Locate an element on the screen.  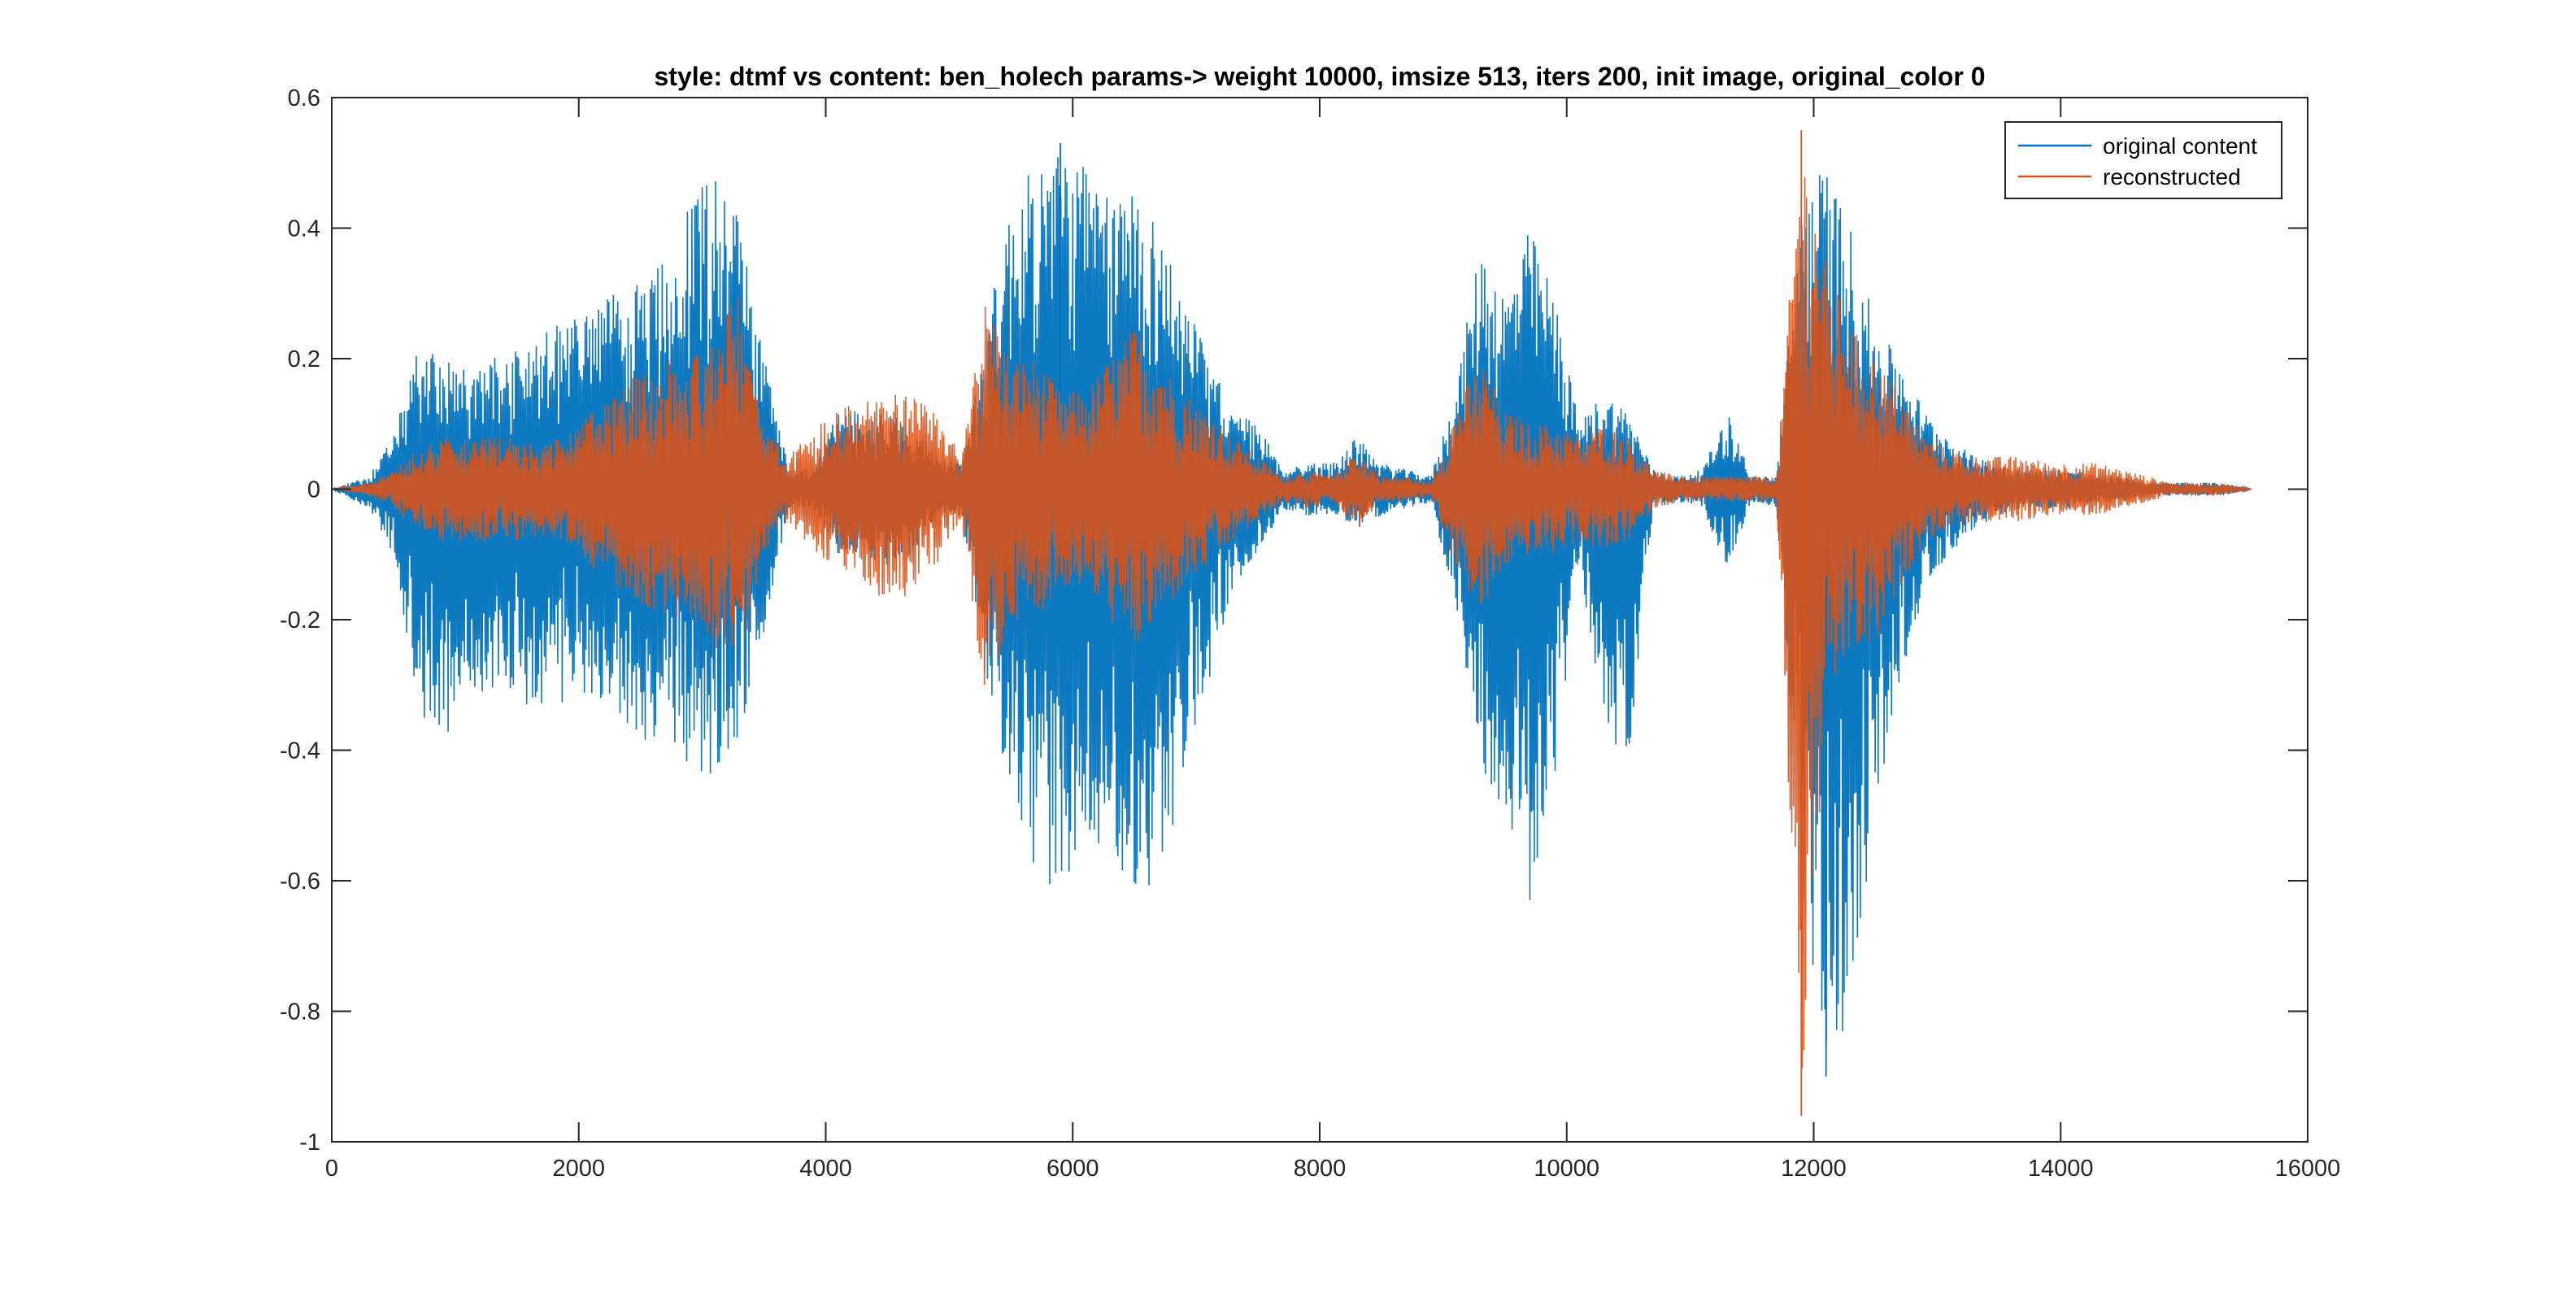
x-tick-label: 4000 is located at coordinates (826, 1169).